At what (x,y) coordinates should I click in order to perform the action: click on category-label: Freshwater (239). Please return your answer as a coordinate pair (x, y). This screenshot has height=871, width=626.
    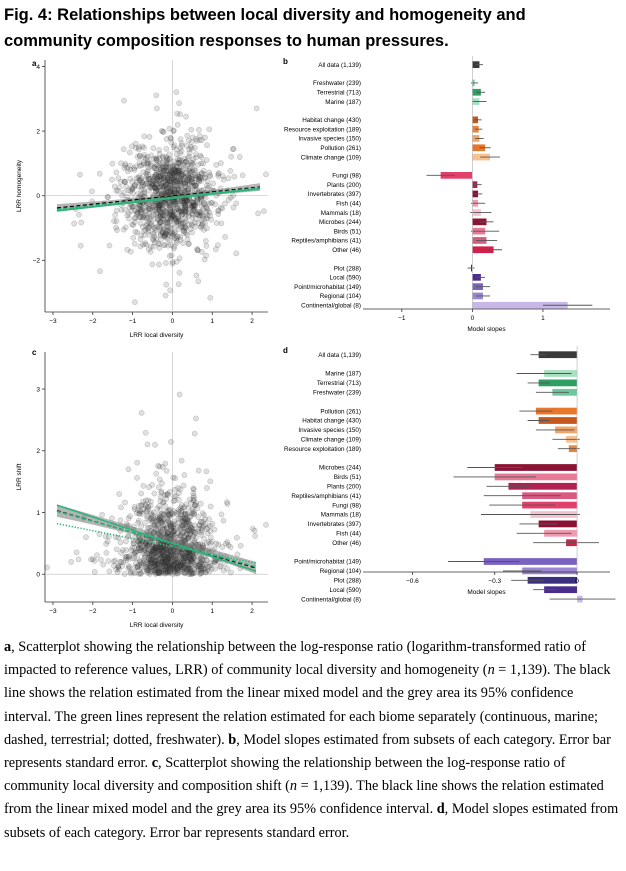
    Looking at the image, I should click on (337, 83).